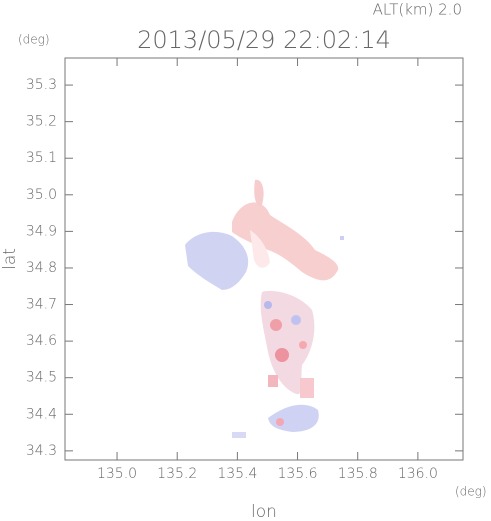  I want to click on y-tick-label: 34.9, so click(41, 231).